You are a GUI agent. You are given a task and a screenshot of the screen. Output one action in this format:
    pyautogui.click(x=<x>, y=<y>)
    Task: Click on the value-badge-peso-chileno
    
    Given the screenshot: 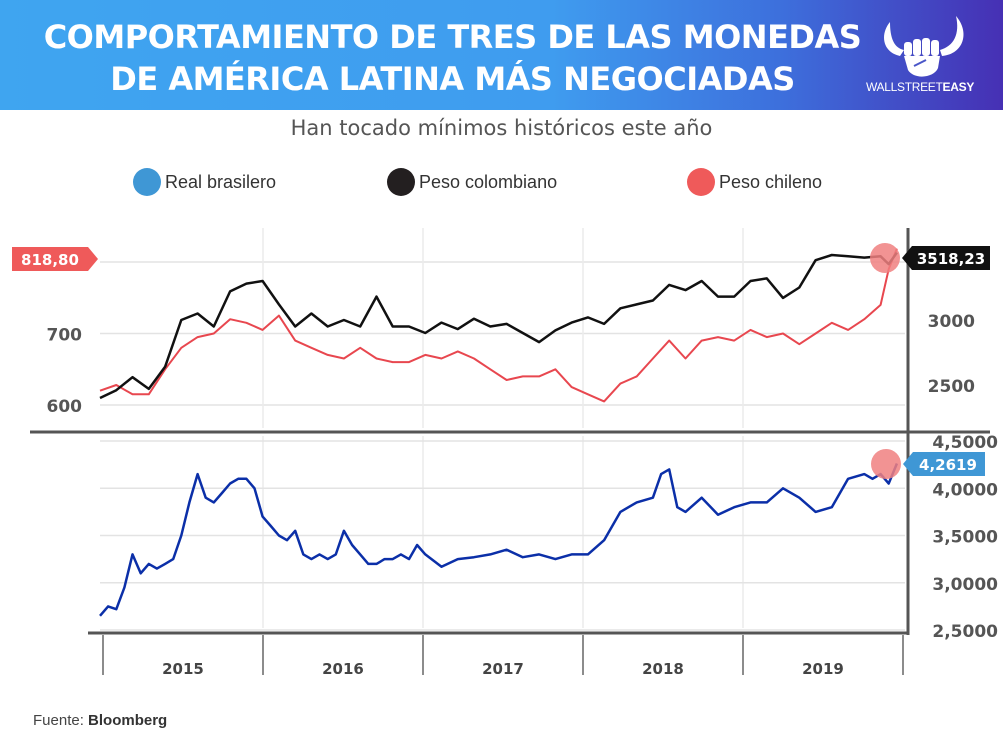 What is the action you would take?
    pyautogui.click(x=55, y=259)
    